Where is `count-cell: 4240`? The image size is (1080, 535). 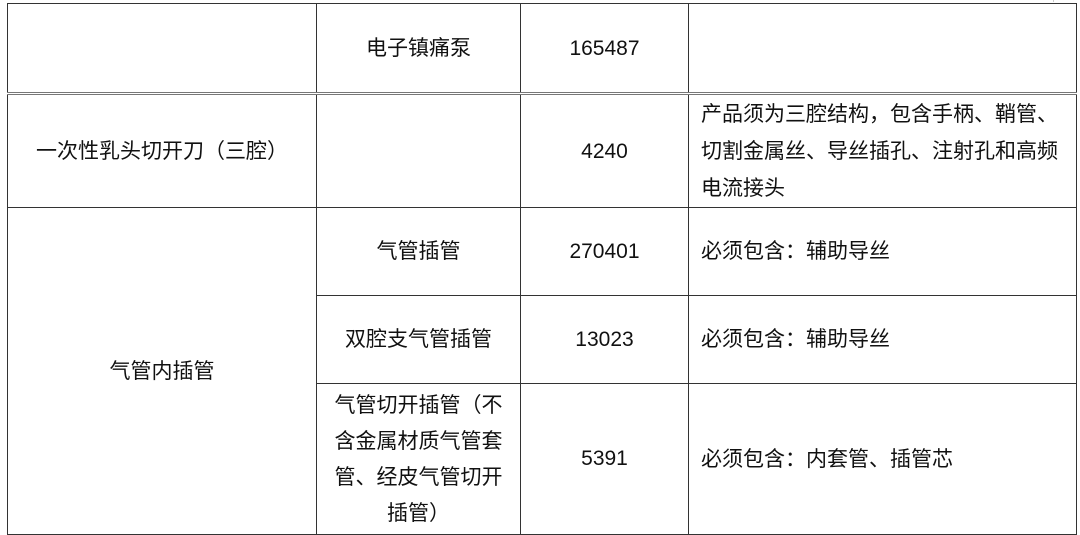 count-cell: 4240 is located at coordinates (604, 150).